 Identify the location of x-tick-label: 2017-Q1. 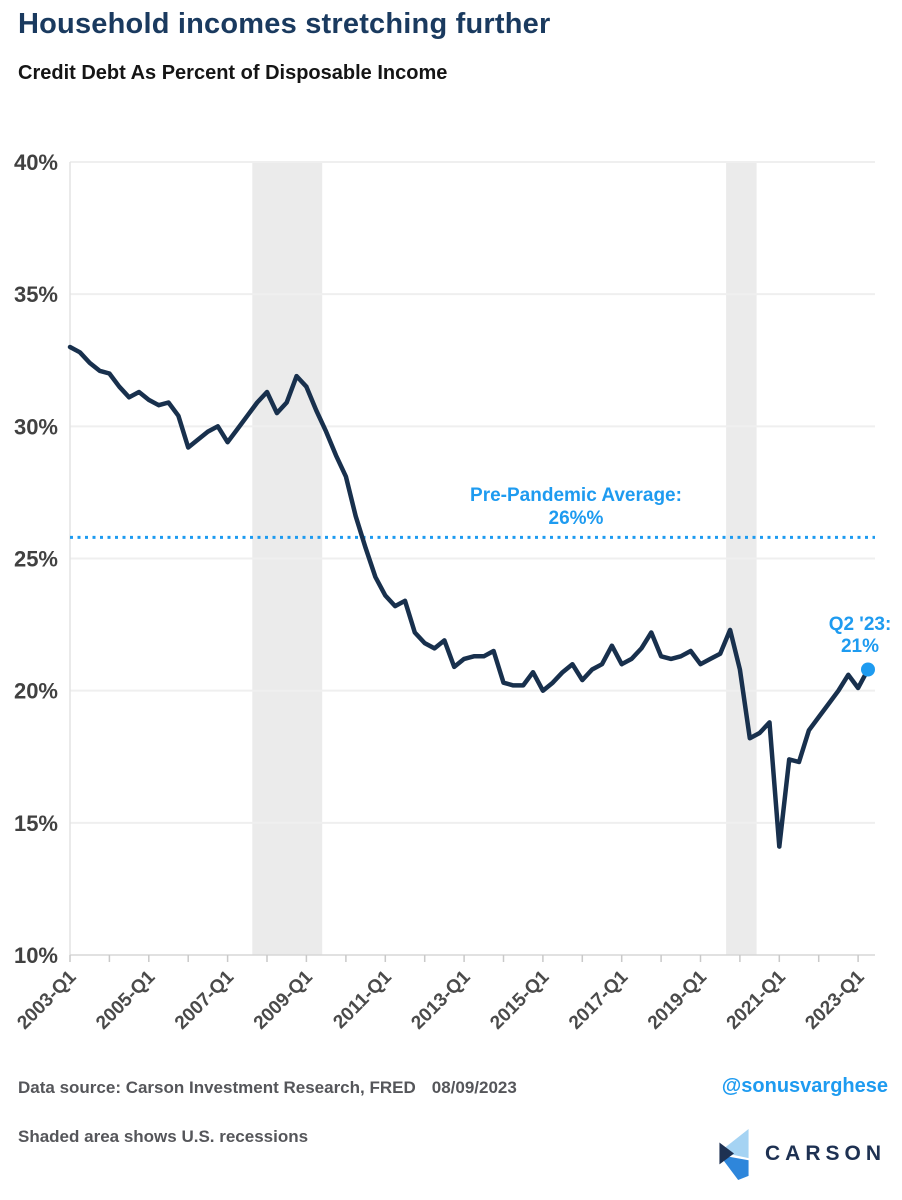
(598, 999).